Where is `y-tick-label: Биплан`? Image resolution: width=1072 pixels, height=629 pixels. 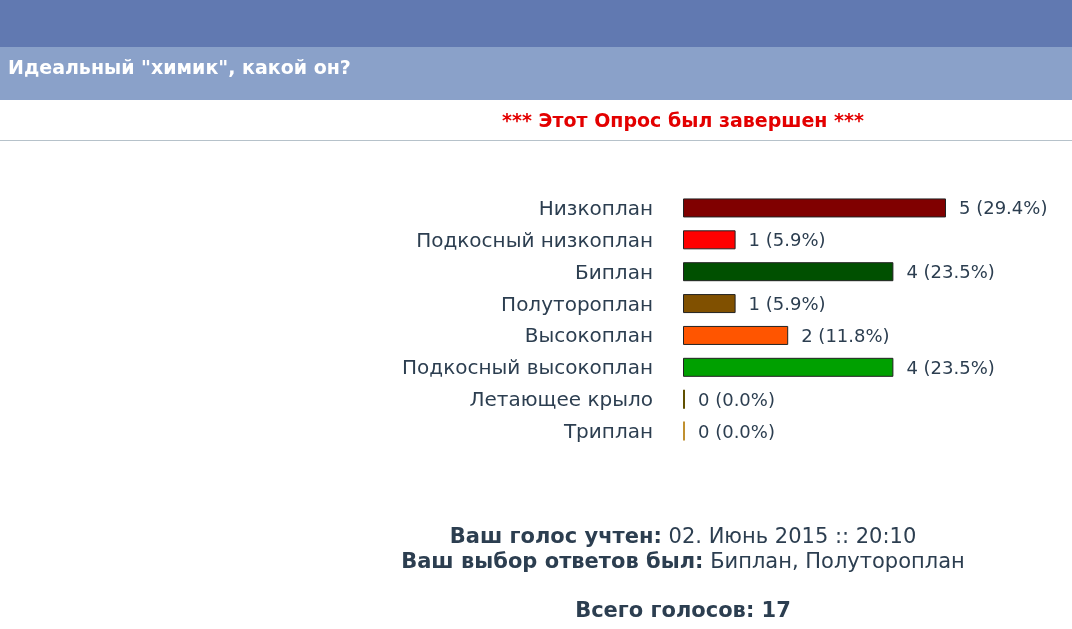
y-tick-label: Биплан is located at coordinates (614, 271).